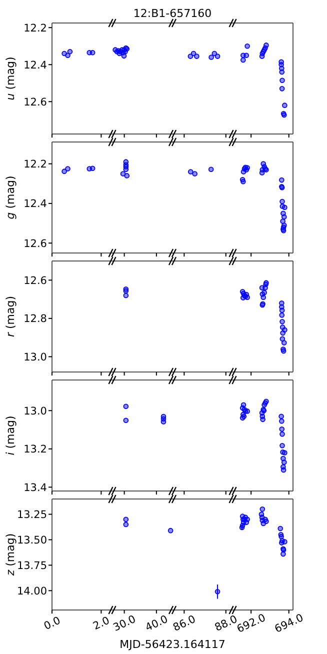 This screenshot has height=654, width=327. What do you see at coordinates (31, 591) in the screenshot?
I see `y-tick-label: 14.00` at bounding box center [31, 591].